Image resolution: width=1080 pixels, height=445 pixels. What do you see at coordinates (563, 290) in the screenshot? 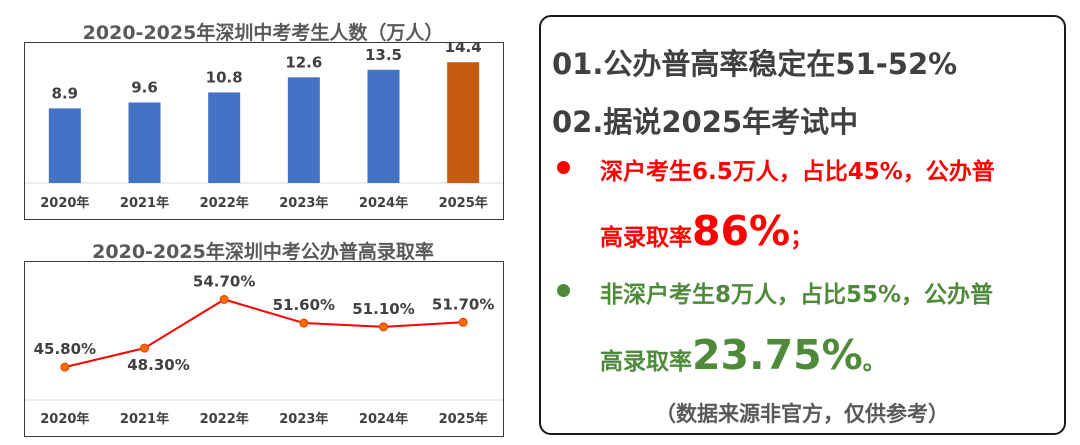
I see `green-bullet` at bounding box center [563, 290].